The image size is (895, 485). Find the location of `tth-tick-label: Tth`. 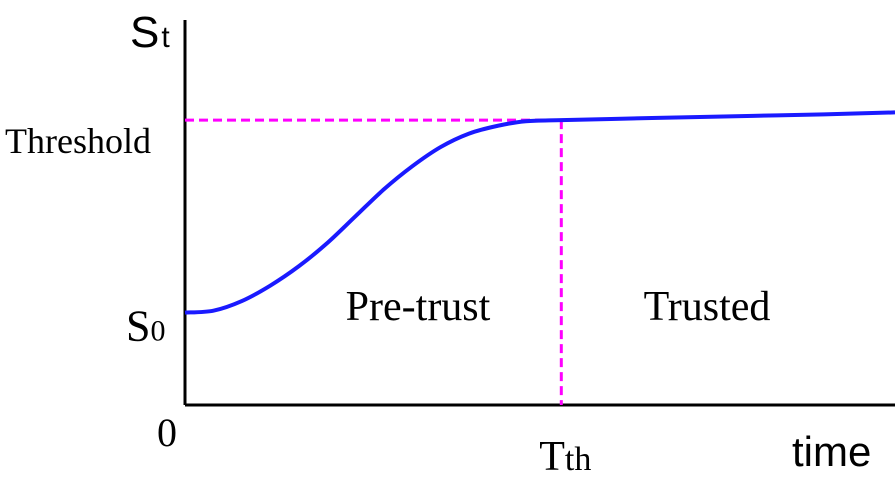

tth-tick-label: Tth is located at coordinates (565, 457).